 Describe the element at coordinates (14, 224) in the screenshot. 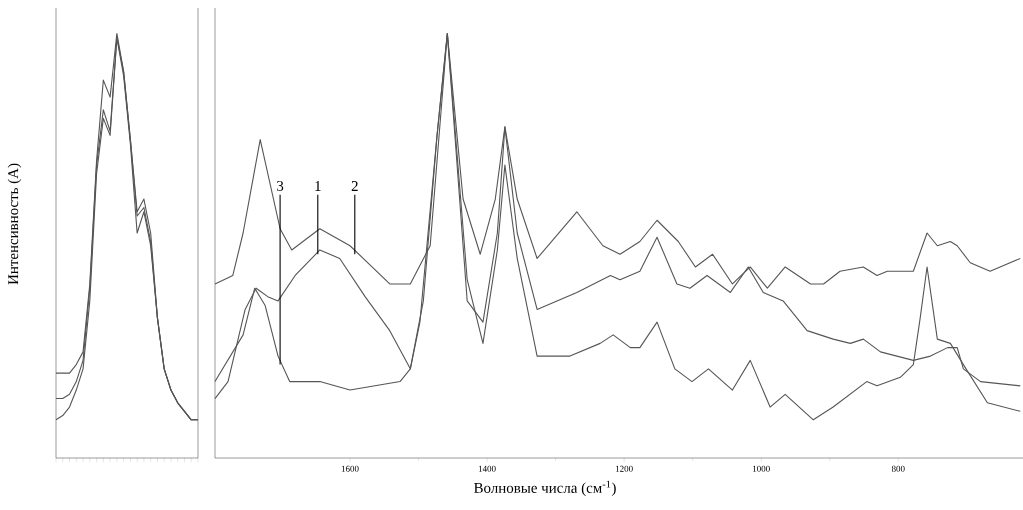

I see `y-axis-title: Интенсивность (А)` at that location.